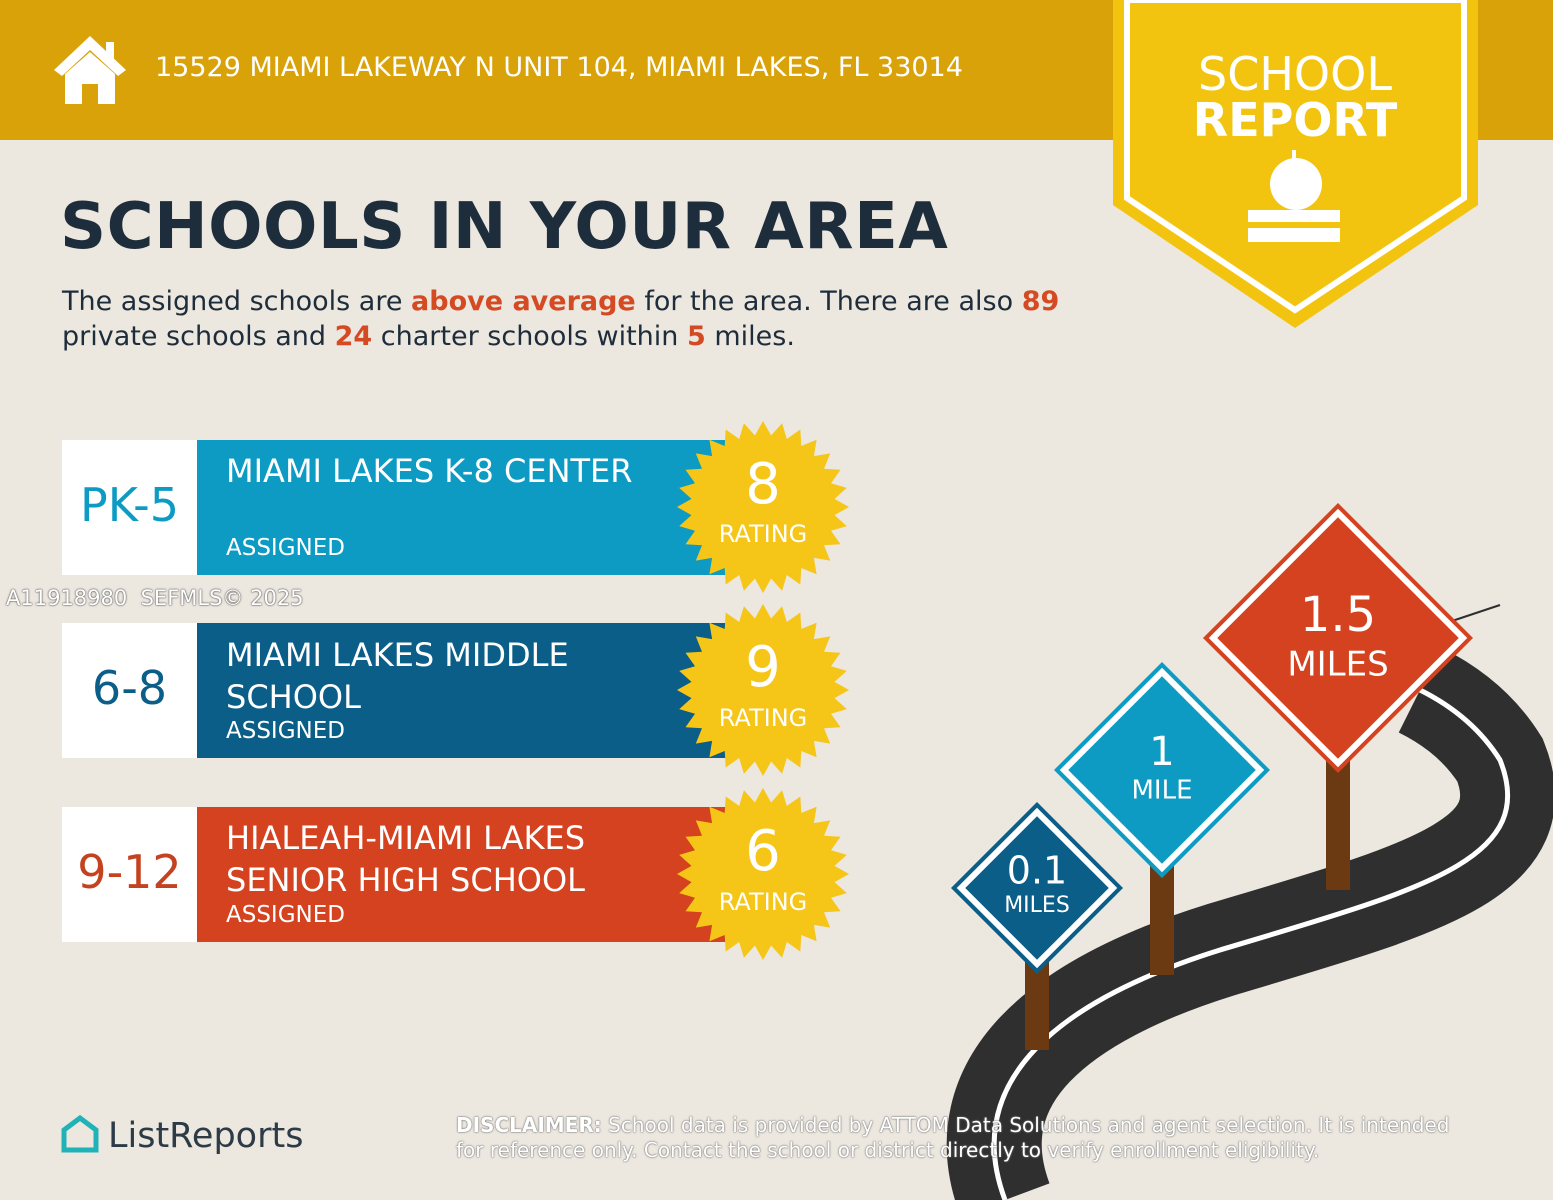 This screenshot has height=1200, width=1553. I want to click on disclaimer-label: DISCLAIMER:, so click(529, 1125).